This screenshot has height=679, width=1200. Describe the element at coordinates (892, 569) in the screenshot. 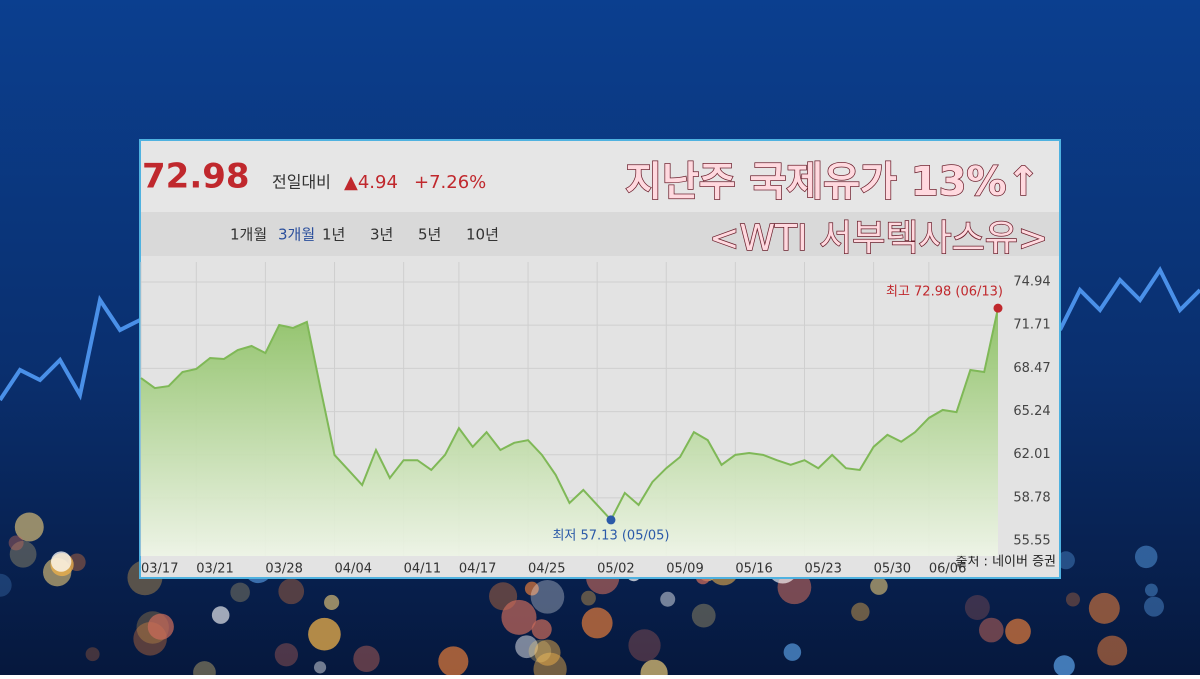

I see `x-tick-label: 05/30` at that location.